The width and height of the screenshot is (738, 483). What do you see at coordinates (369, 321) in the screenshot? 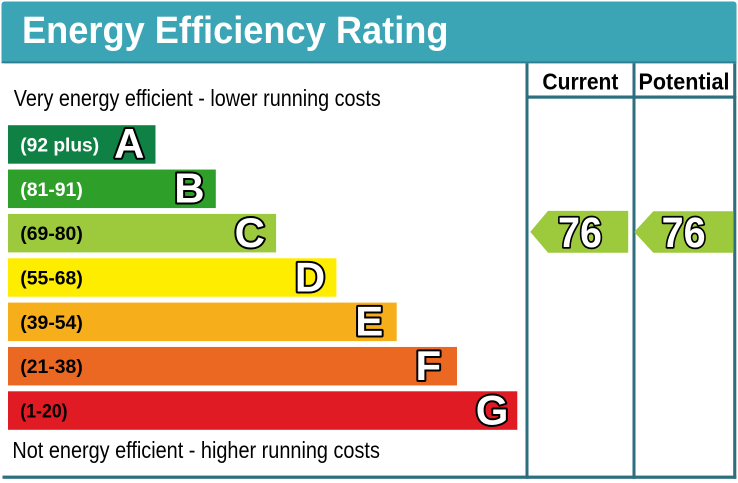
I see `svg-text: E` at bounding box center [369, 321].